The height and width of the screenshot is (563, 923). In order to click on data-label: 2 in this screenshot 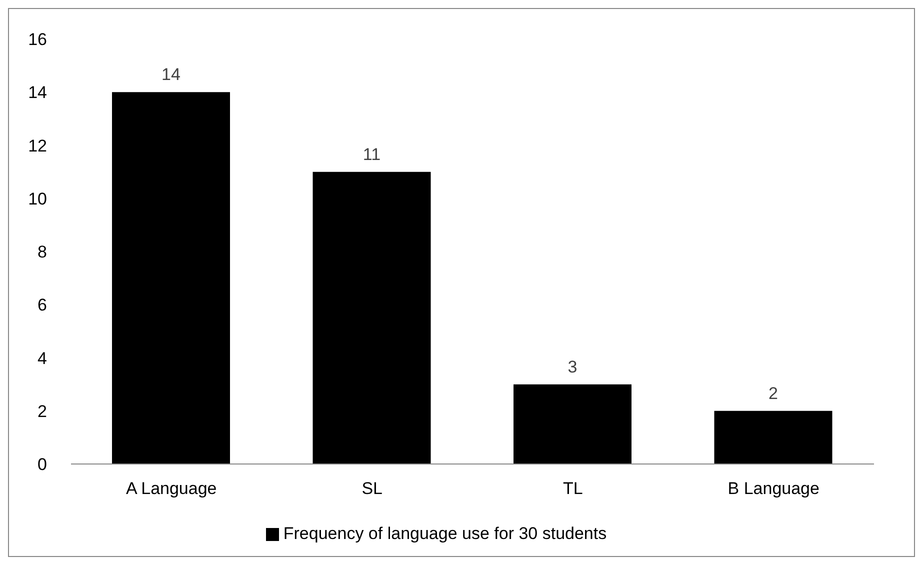, I will do `click(773, 393)`.